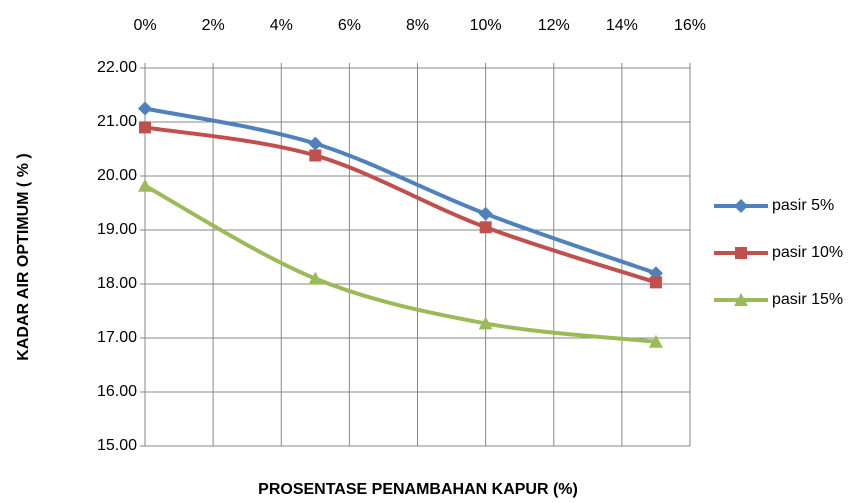 The height and width of the screenshot is (503, 866). I want to click on x-tick-label: 10%, so click(486, 25).